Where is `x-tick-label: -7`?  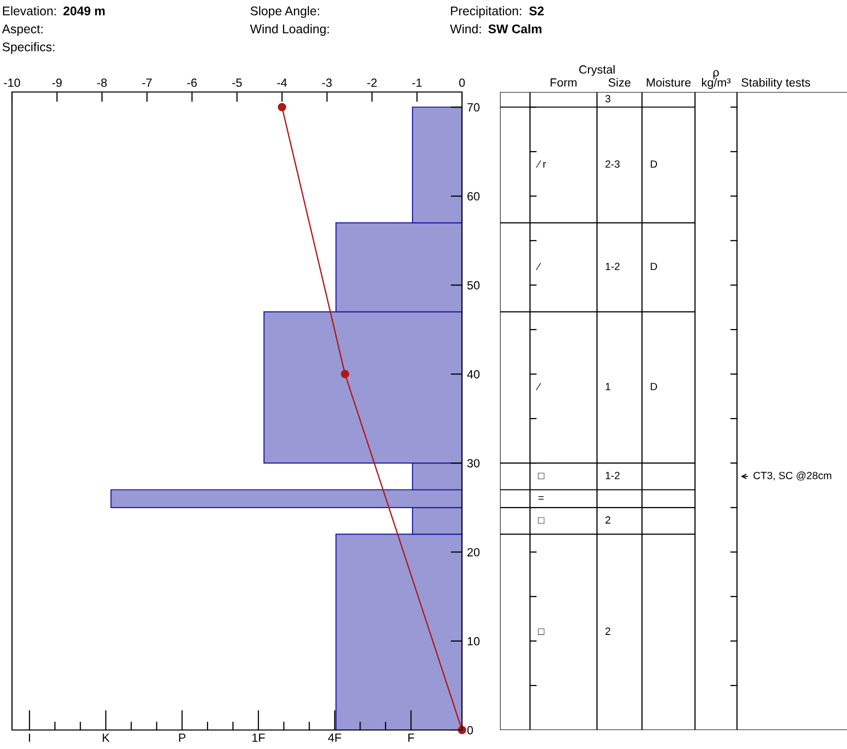 x-tick-label: -7 is located at coordinates (147, 82).